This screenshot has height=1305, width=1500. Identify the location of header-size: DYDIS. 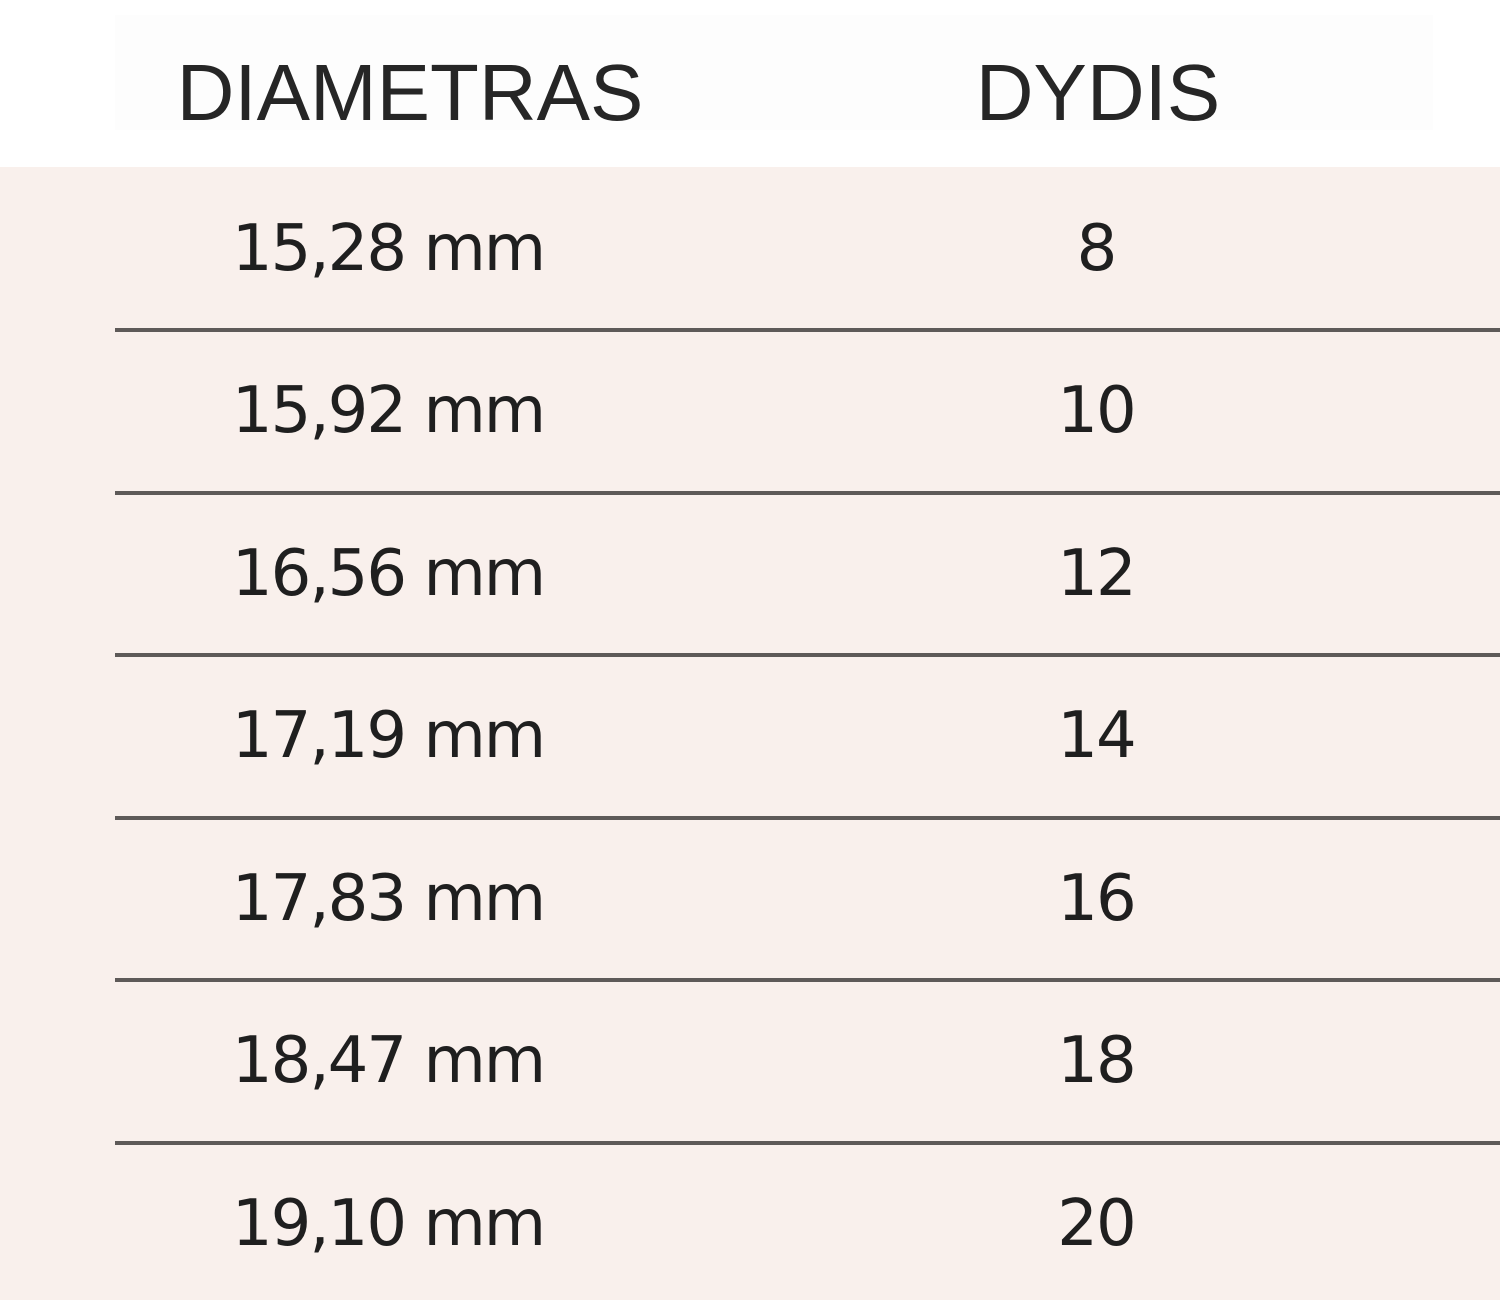
(1098, 92).